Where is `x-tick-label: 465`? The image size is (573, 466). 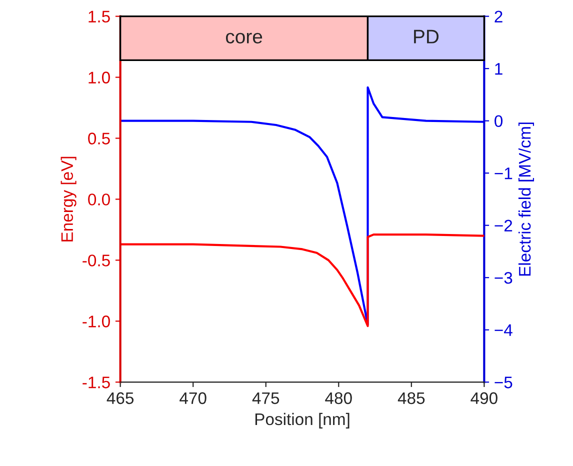
x-tick-label: 465 is located at coordinates (120, 398).